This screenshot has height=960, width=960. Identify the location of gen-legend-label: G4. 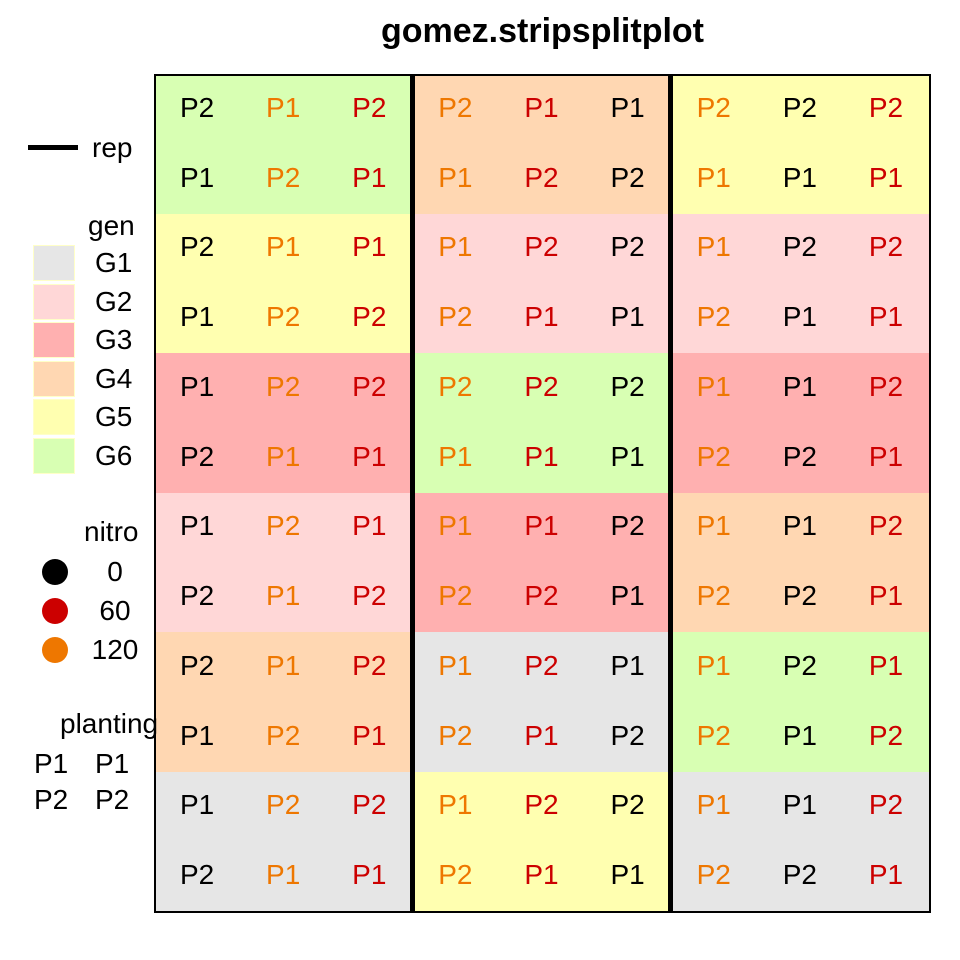
(114, 378).